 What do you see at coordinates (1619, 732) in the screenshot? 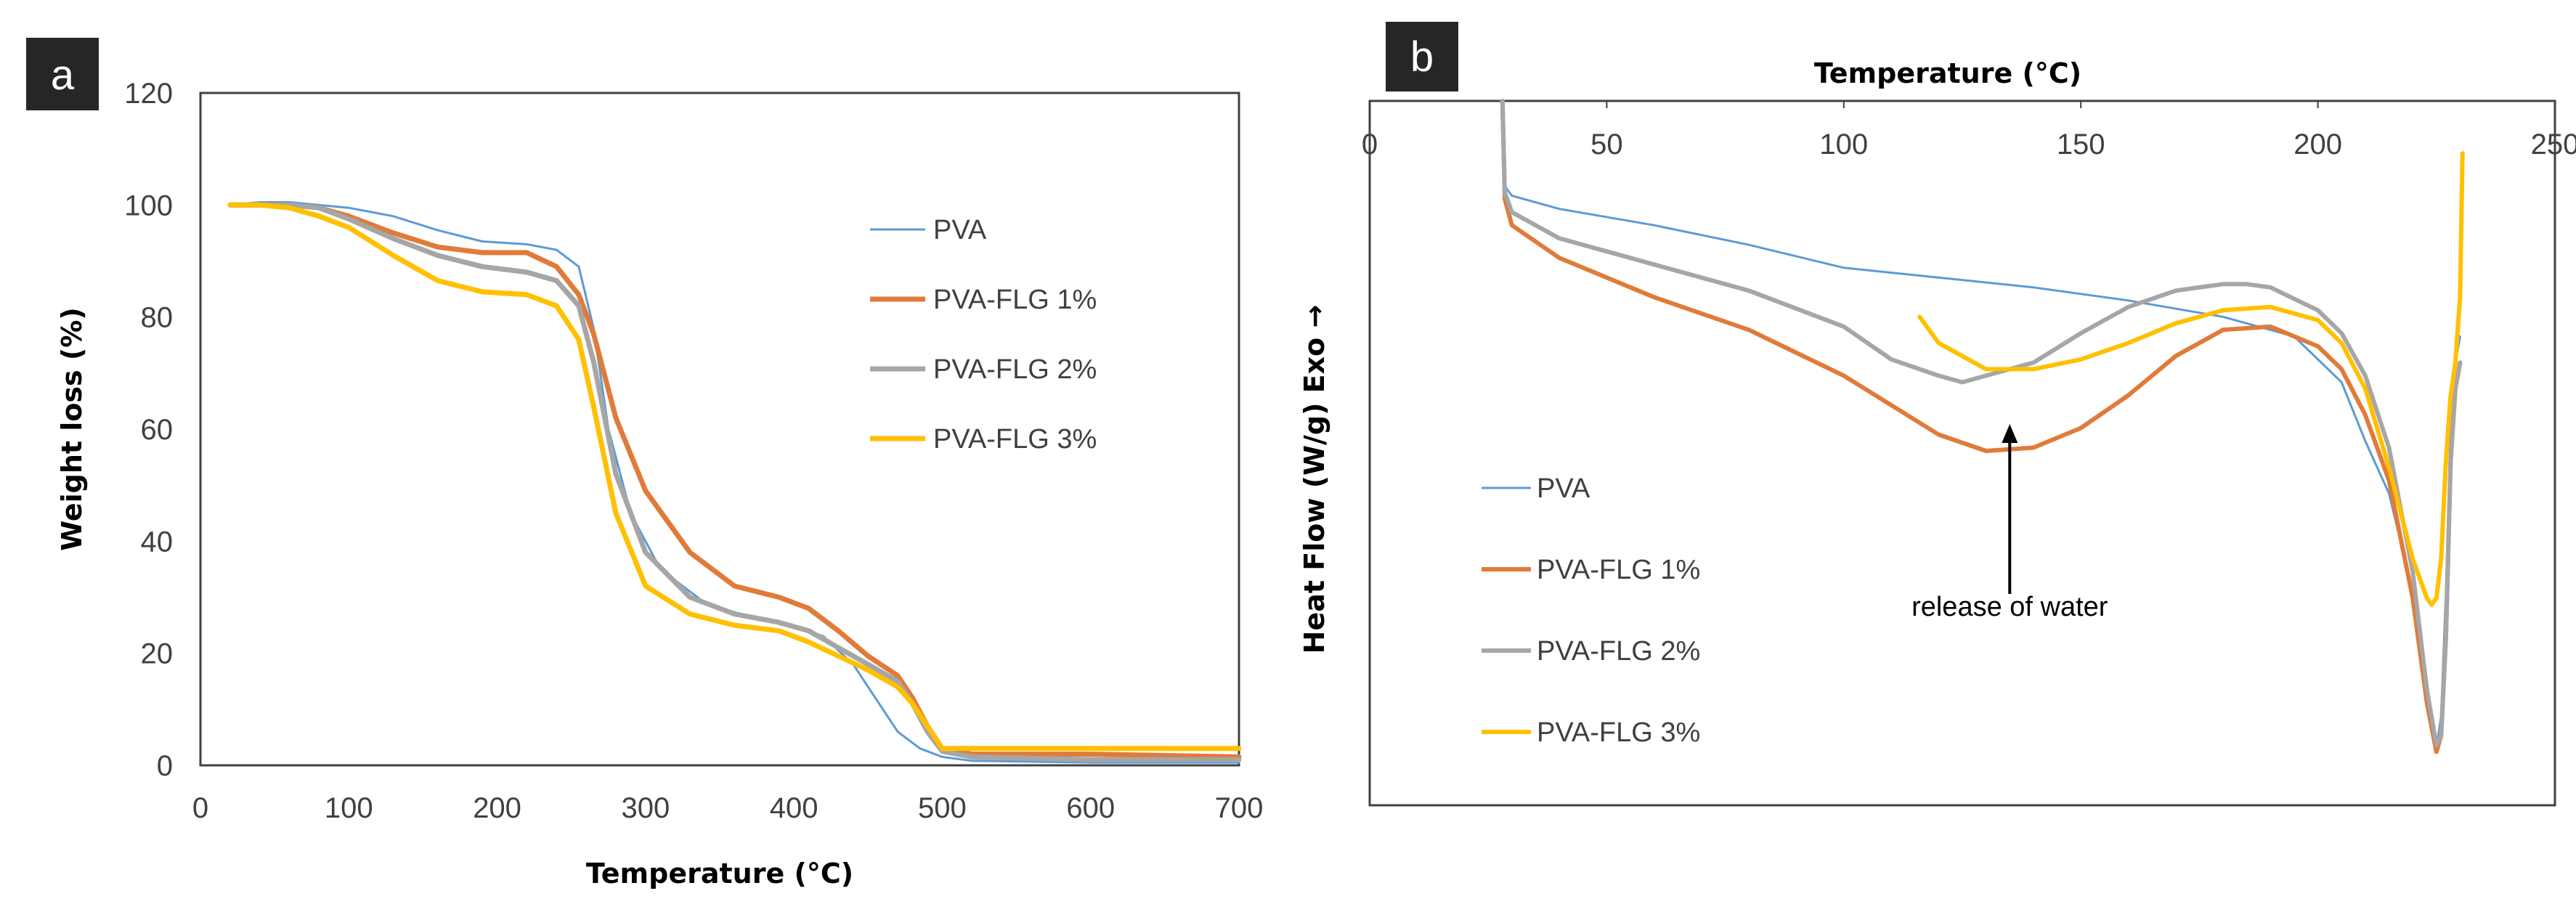
I see `panel-b-legend-label-pva-flg-3: PVA-FLG 3%` at bounding box center [1619, 732].